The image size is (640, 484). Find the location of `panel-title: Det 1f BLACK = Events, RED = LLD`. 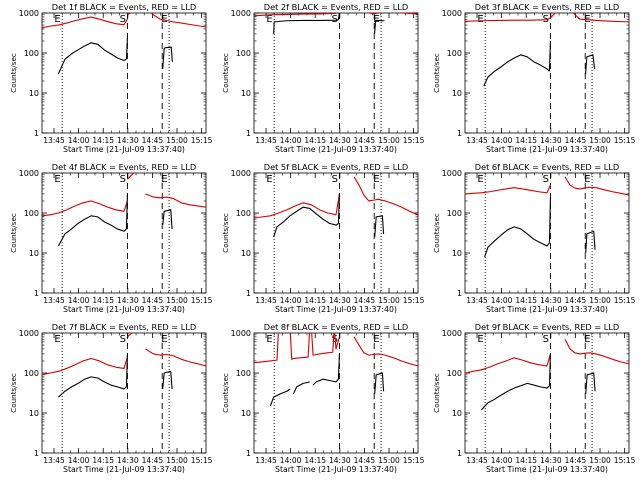

panel-title: Det 1f BLACK = Events, RED = LLD is located at coordinates (124, 7).